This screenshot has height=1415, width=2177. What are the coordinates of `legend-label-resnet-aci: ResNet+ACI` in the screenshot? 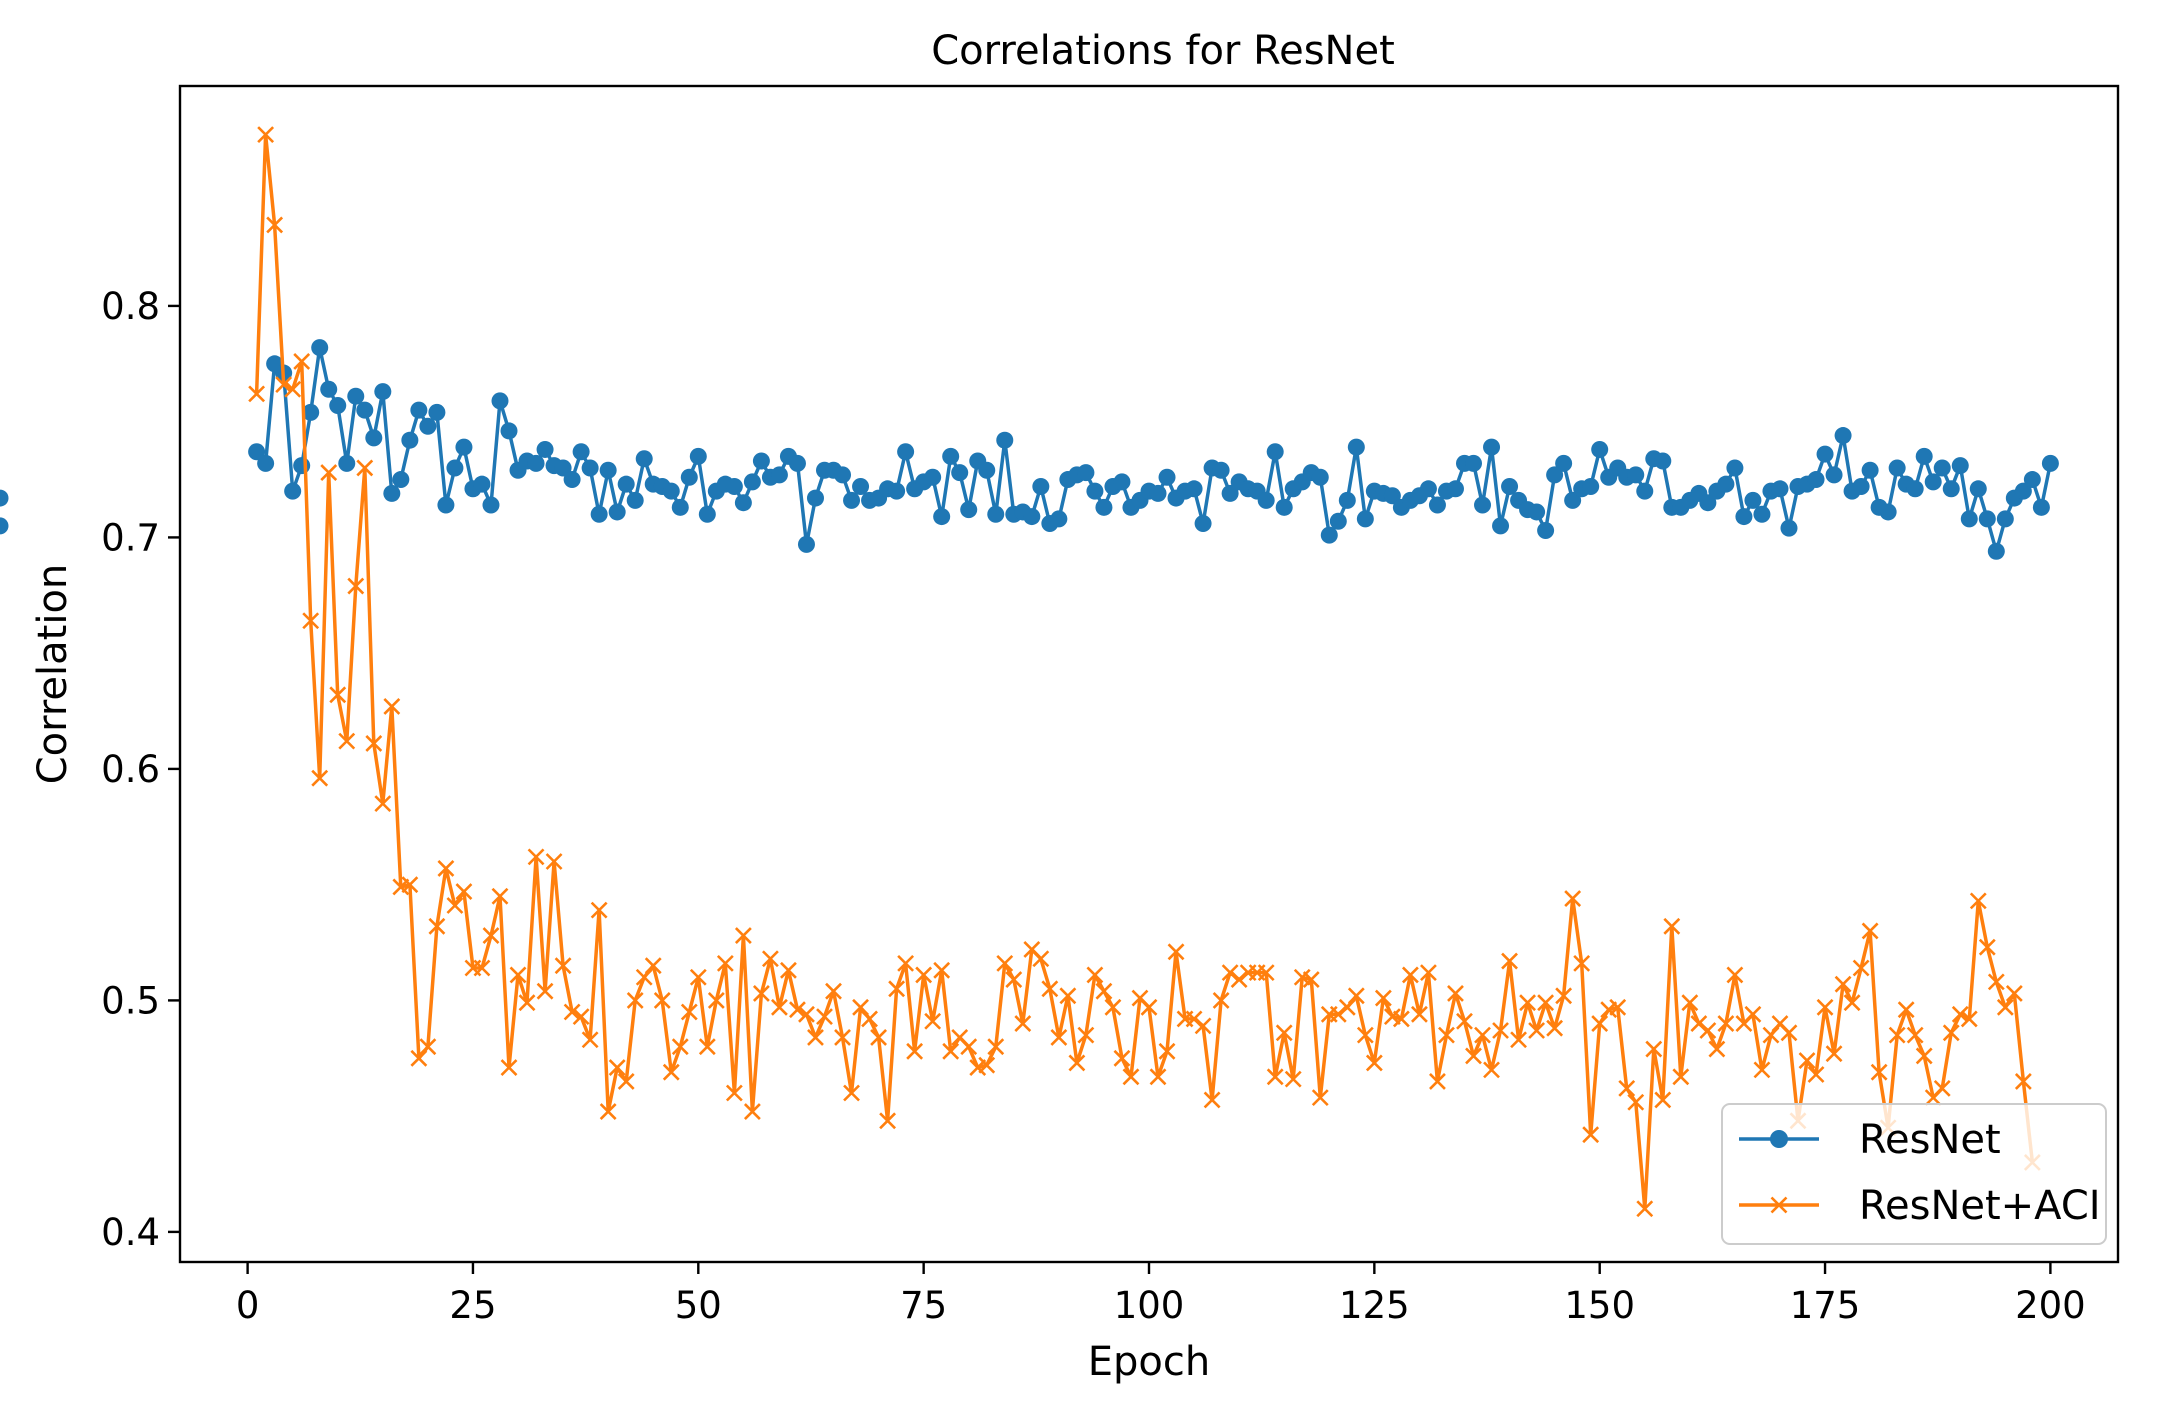 It's located at (1980, 1206).